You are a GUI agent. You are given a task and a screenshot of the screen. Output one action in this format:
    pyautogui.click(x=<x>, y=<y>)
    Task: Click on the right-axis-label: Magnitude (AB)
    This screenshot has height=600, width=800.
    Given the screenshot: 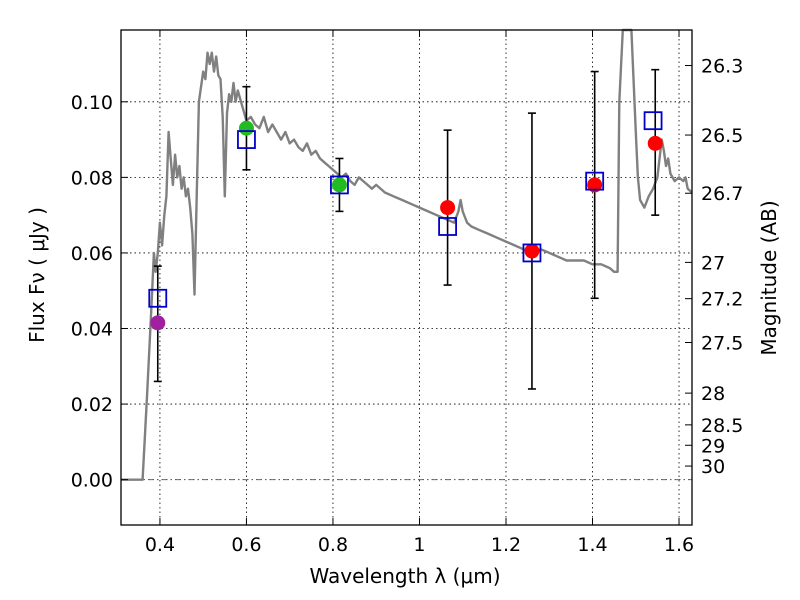 What is the action you would take?
    pyautogui.click(x=769, y=277)
    